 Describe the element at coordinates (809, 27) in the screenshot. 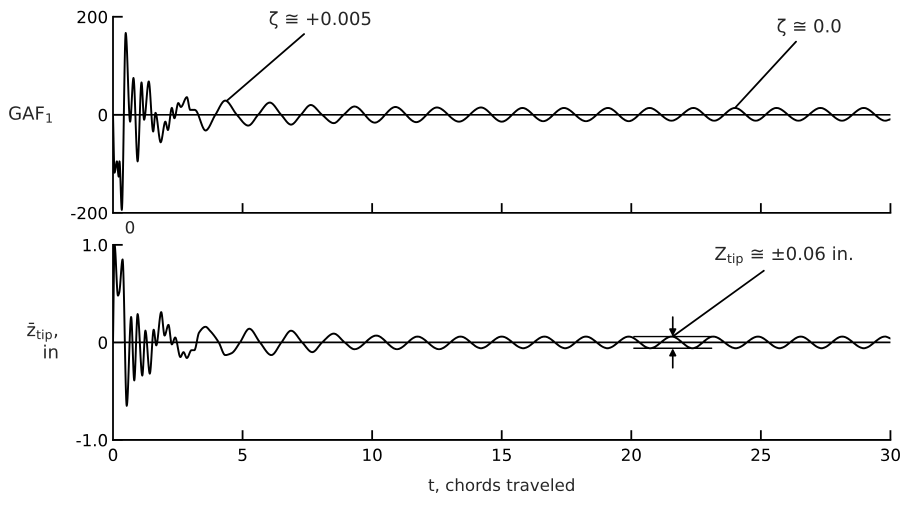

I see `annotation: ζ ≅ 0.0` at that location.